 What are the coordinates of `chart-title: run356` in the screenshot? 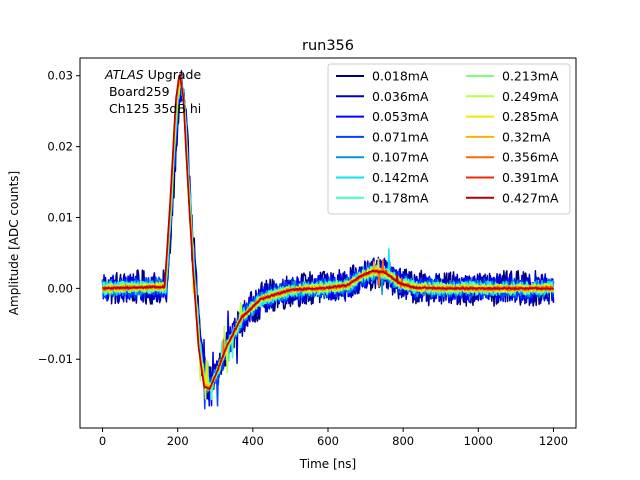 It's located at (328, 46).